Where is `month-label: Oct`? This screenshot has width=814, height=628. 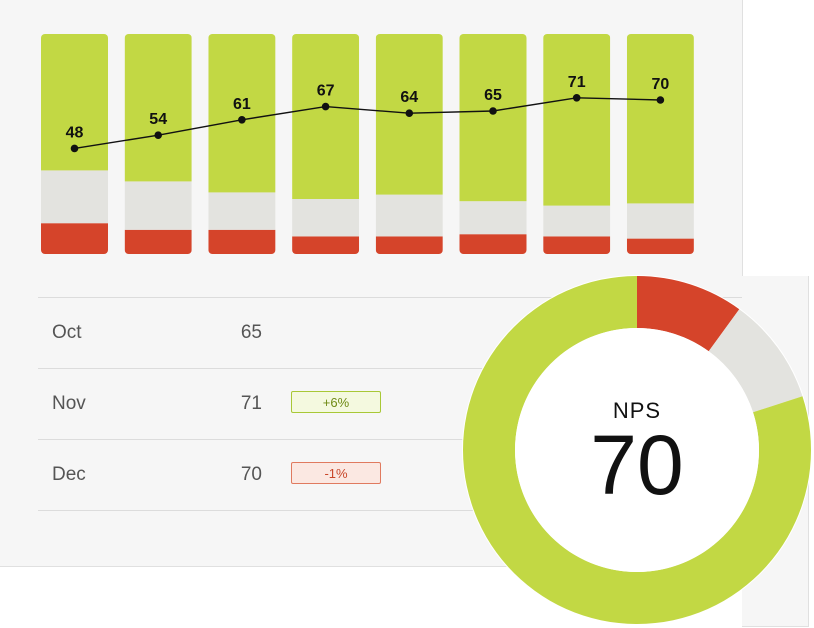
month-label: Oct is located at coordinates (67, 332).